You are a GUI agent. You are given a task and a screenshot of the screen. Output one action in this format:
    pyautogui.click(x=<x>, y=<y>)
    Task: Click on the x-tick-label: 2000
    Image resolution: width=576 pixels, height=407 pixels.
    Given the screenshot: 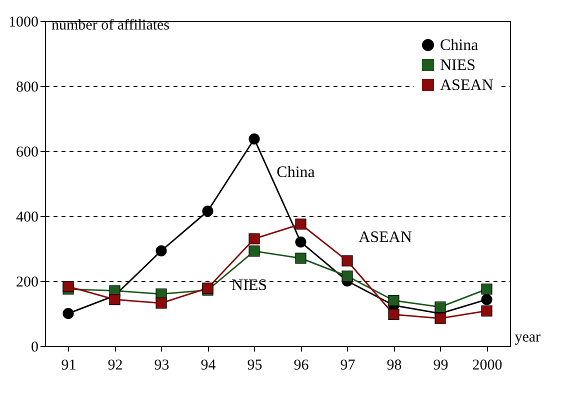 What is the action you would take?
    pyautogui.click(x=487, y=366)
    